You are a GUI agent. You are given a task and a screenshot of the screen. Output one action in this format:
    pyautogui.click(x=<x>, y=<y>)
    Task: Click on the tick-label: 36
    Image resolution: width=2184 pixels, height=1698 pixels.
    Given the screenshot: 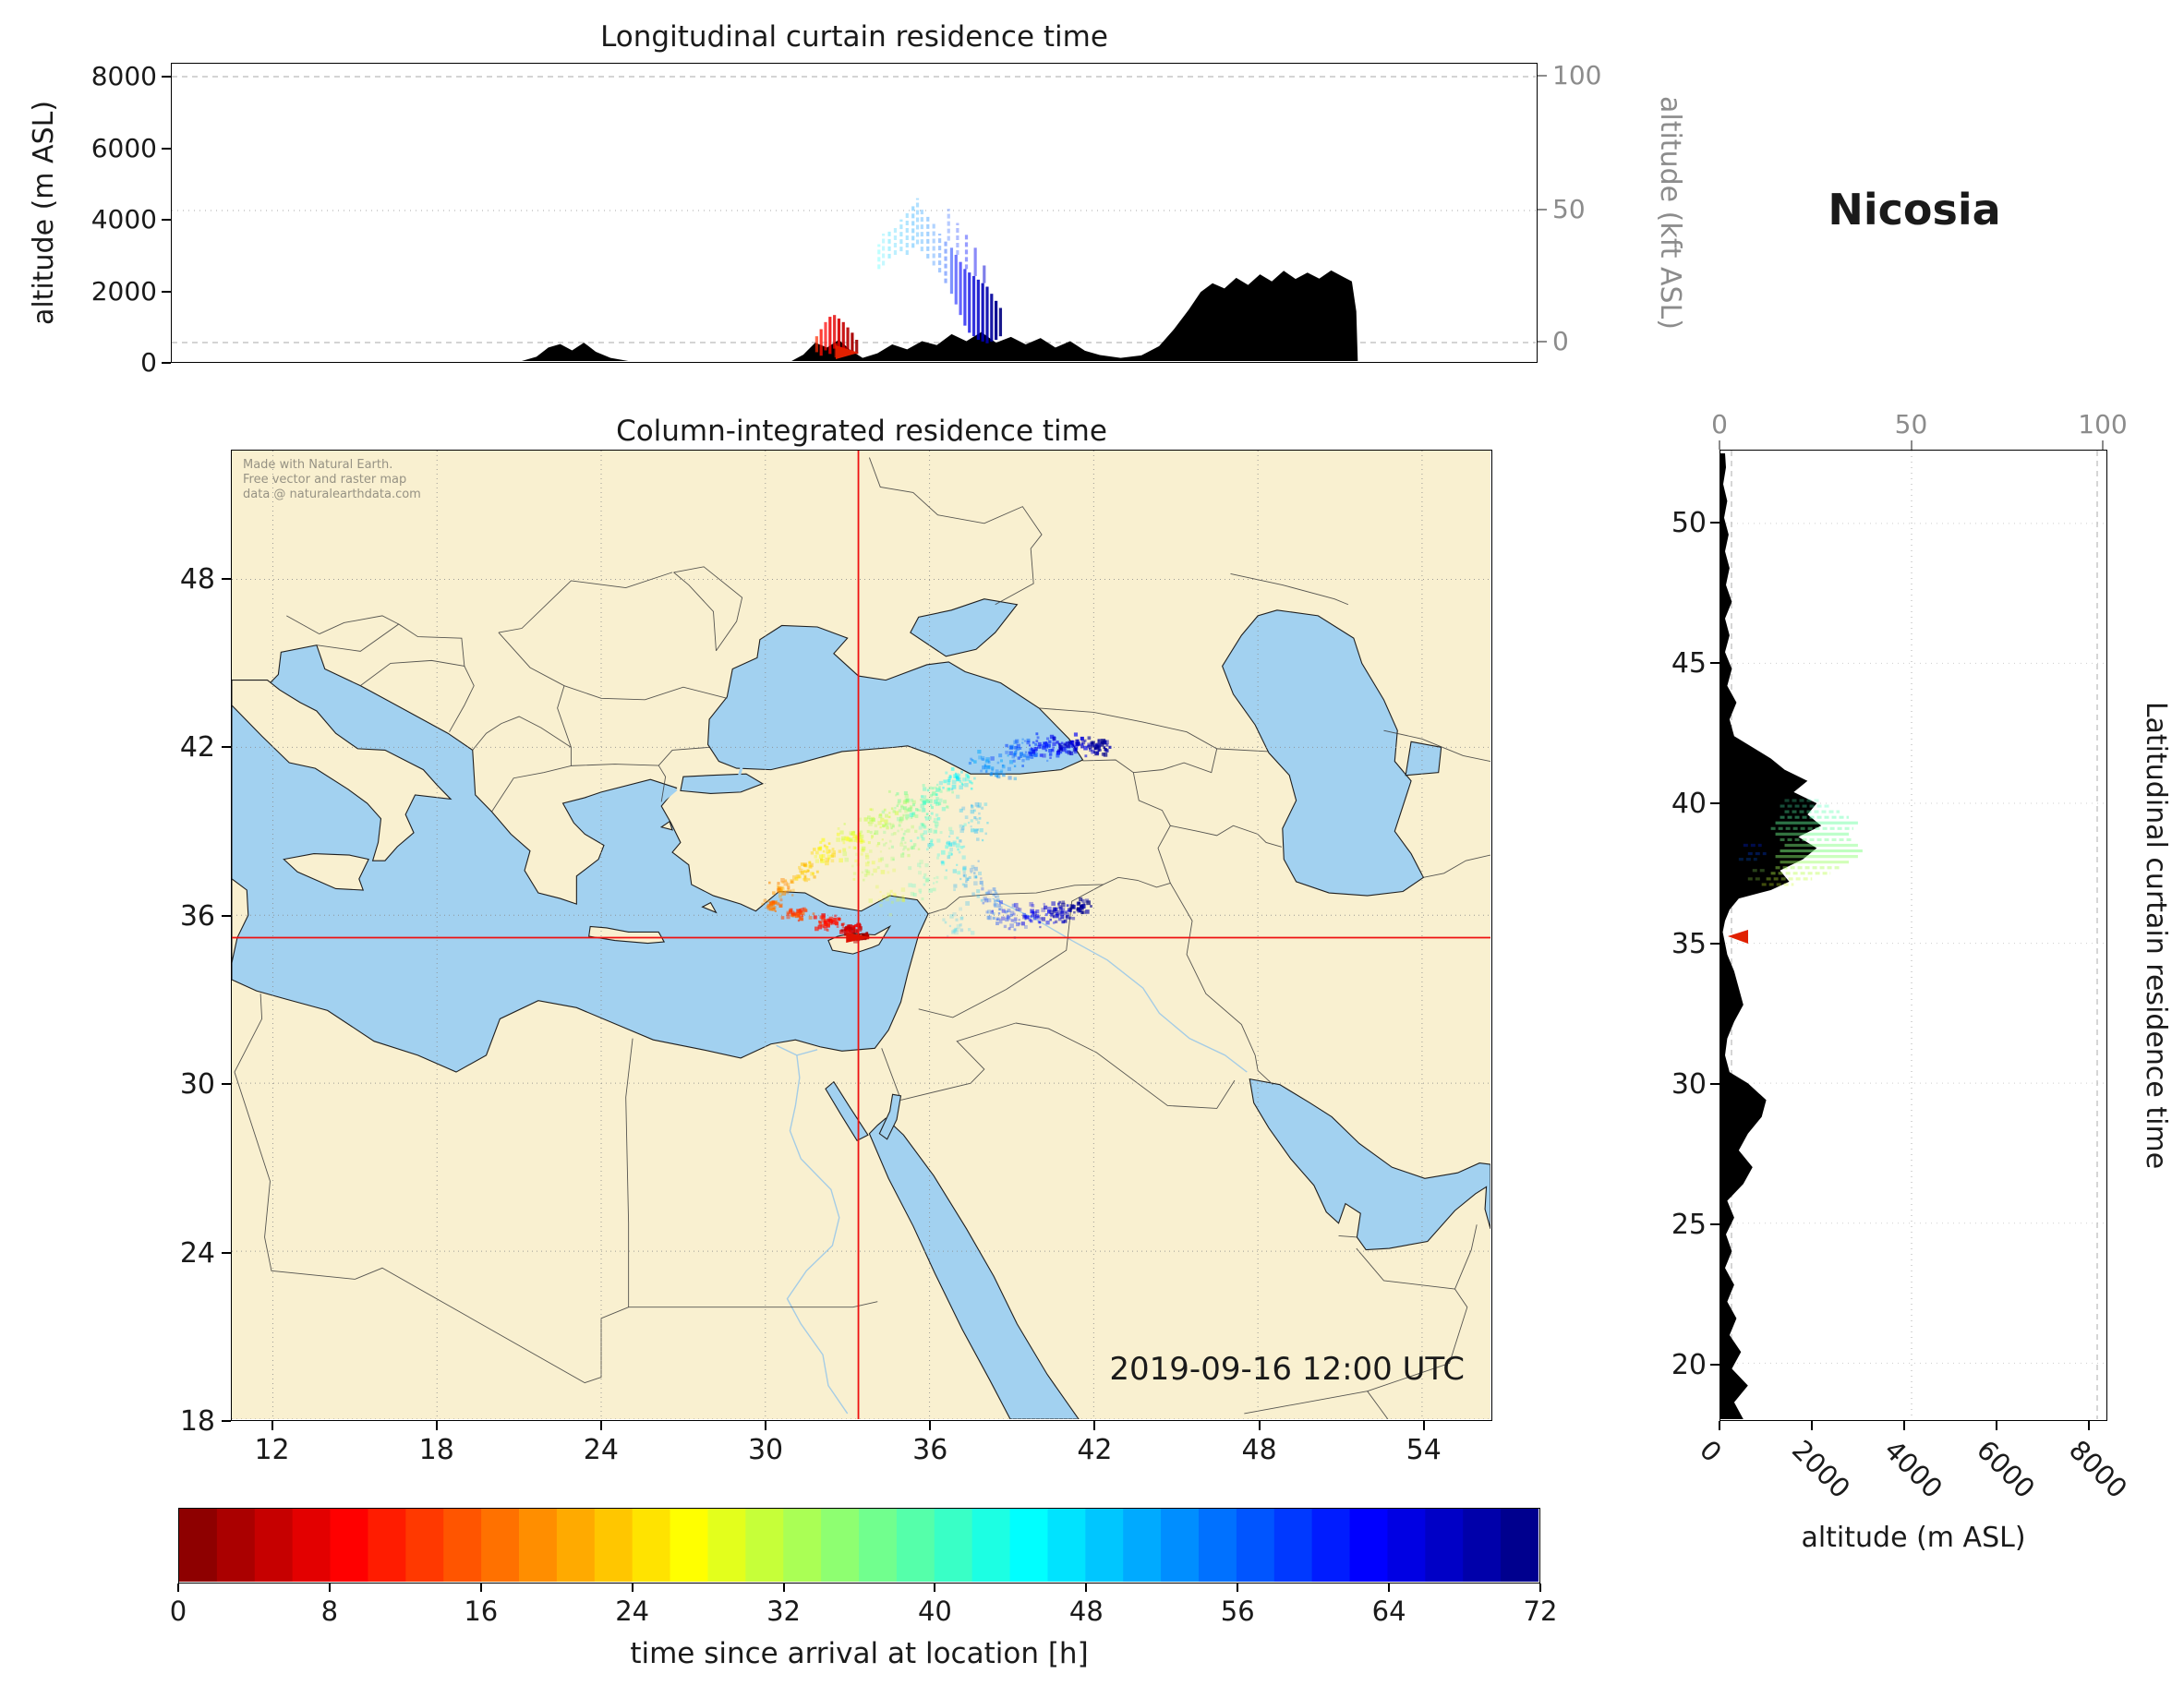 What is the action you would take?
    pyautogui.click(x=197, y=916)
    